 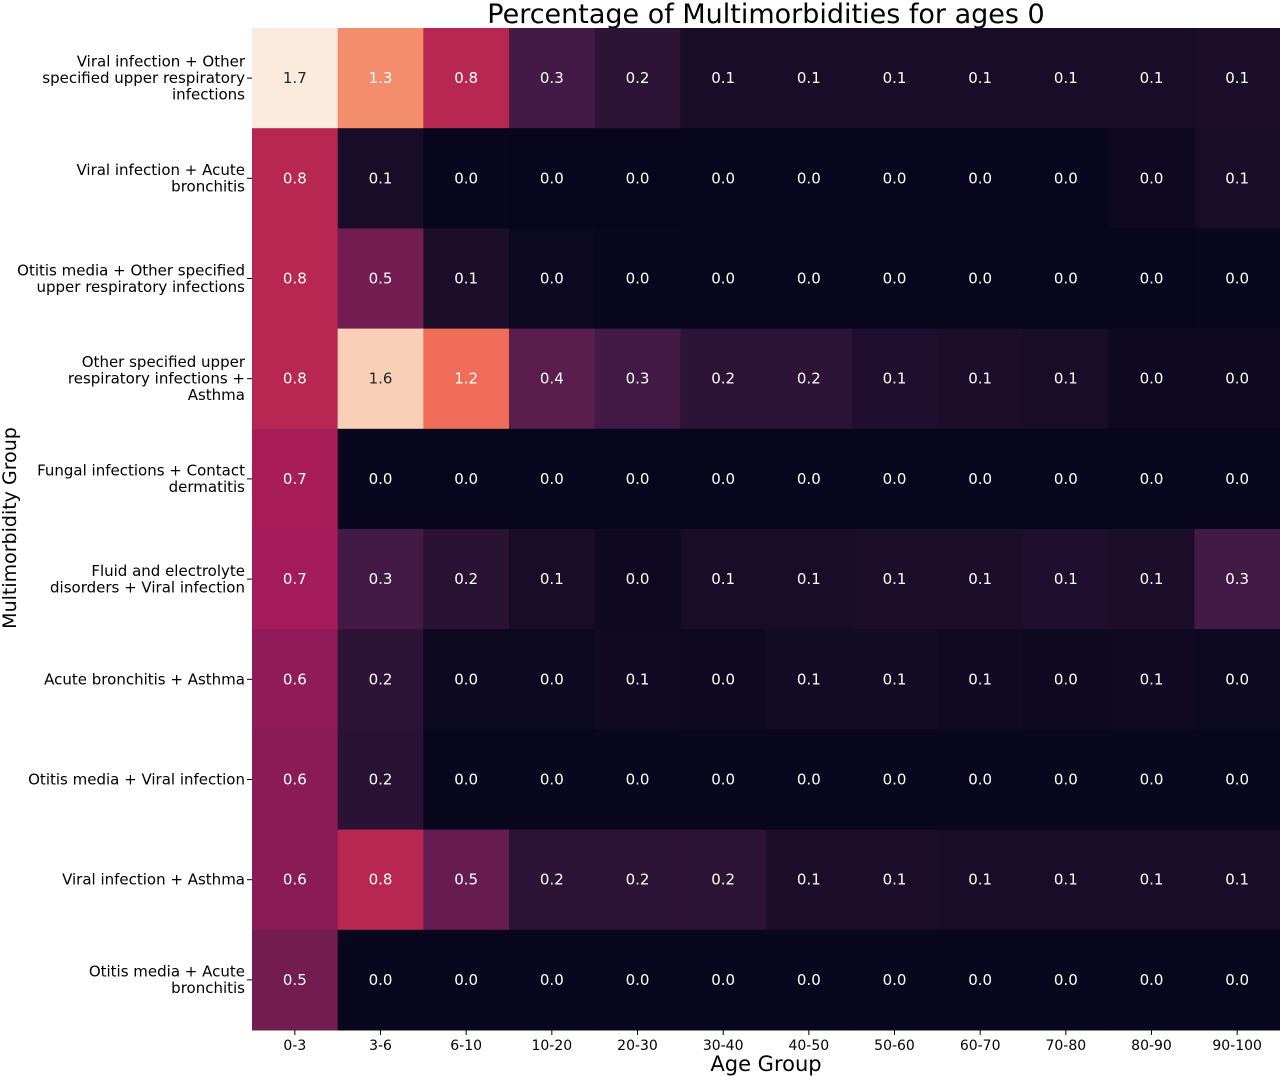 I want to click on y-tick-label: Viral infection + Asthma, so click(x=153, y=880).